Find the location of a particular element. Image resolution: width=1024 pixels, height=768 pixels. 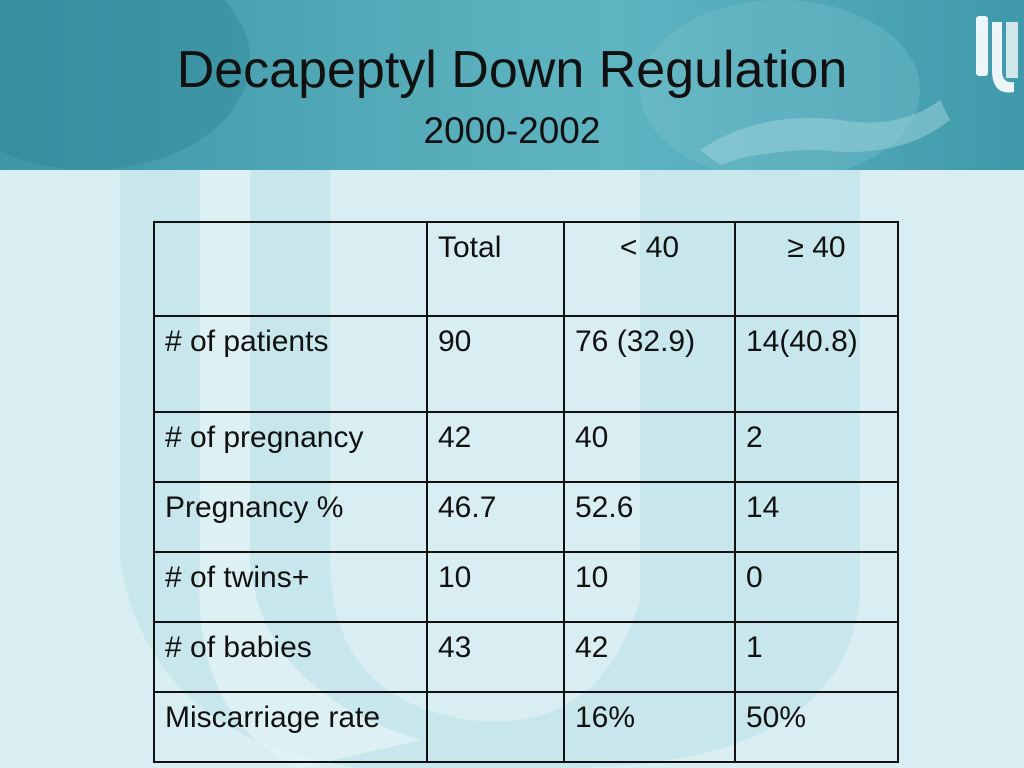

row-label: # of pregnancy is located at coordinates (290, 447).